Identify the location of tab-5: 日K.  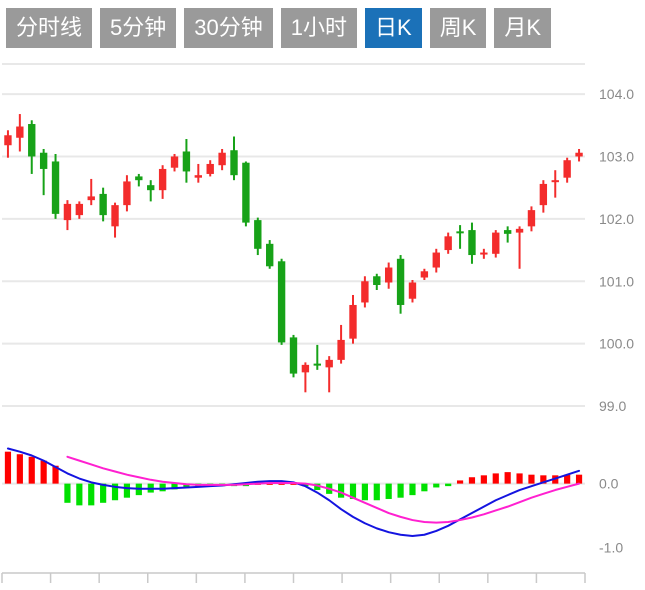
(393, 28).